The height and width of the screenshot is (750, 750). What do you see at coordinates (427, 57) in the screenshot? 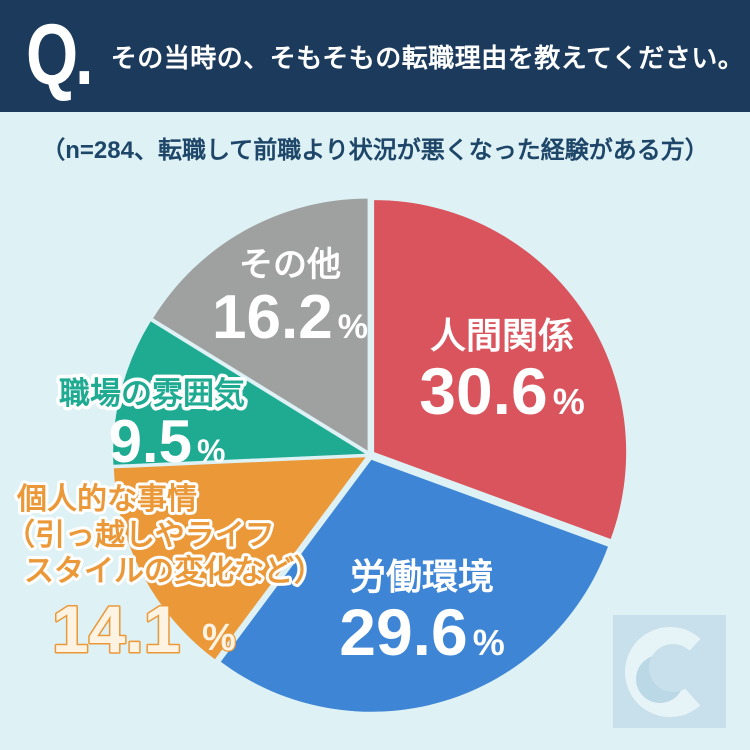
I see `page-title: その当時の、そもそもの転職理由を教えてください。` at bounding box center [427, 57].